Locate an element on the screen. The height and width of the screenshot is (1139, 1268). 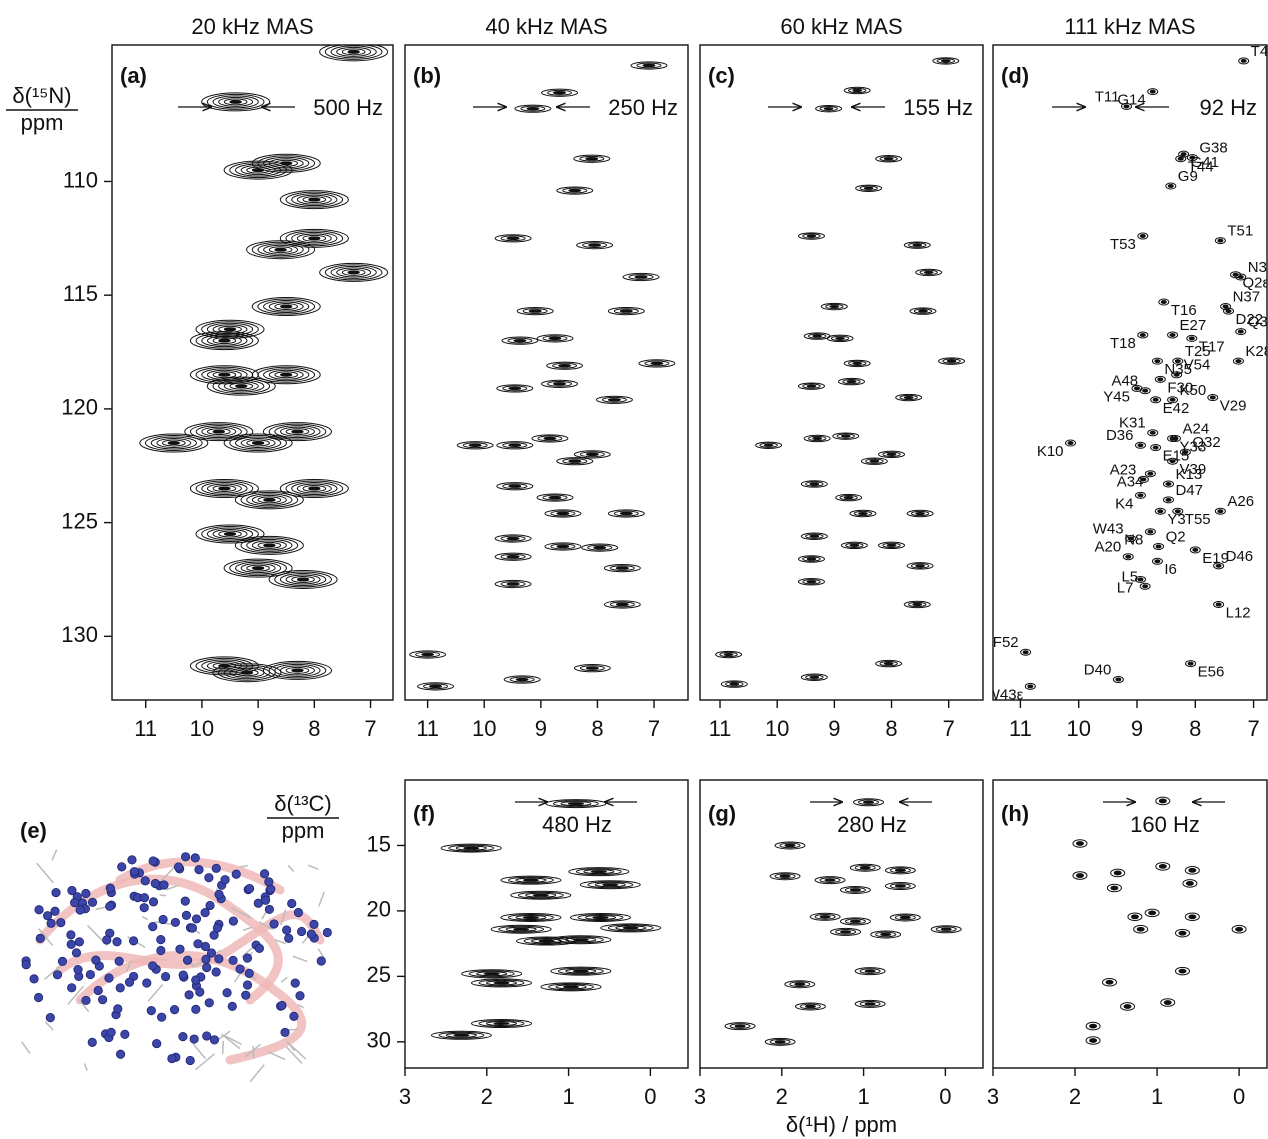
y-axis-label: ppm is located at coordinates (42, 122).